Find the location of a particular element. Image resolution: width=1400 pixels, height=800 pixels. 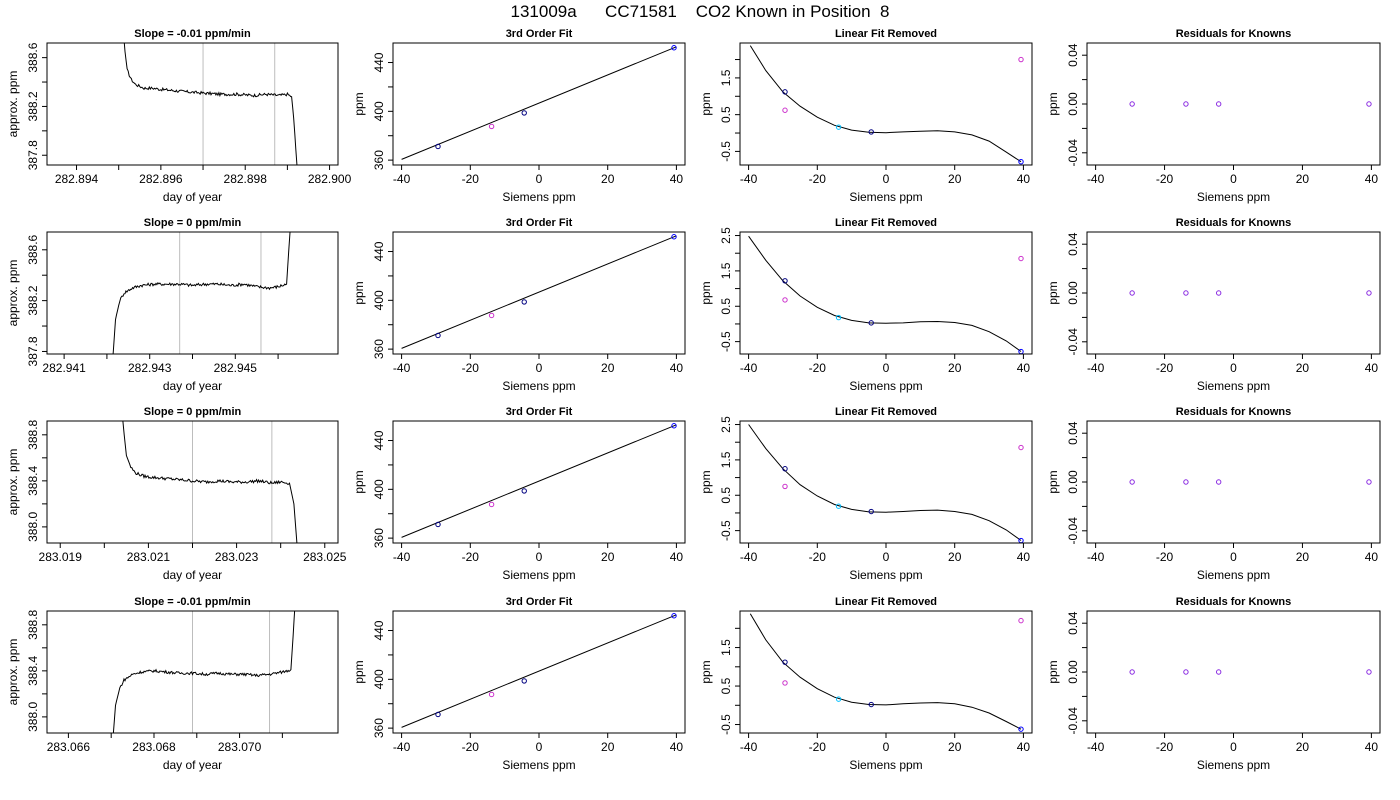

concentration-trace is located at coordinates (204, 672).